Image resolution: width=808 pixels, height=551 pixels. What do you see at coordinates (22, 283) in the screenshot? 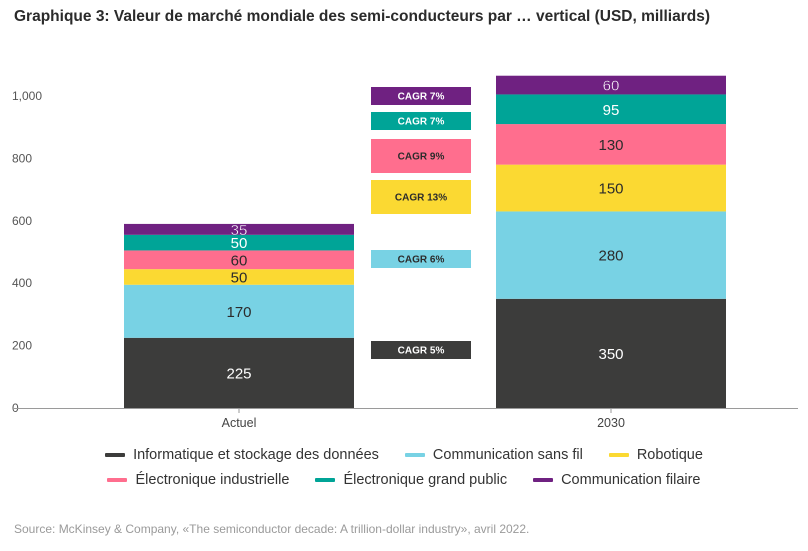
I see `y-tick-label: 400` at bounding box center [22, 283].